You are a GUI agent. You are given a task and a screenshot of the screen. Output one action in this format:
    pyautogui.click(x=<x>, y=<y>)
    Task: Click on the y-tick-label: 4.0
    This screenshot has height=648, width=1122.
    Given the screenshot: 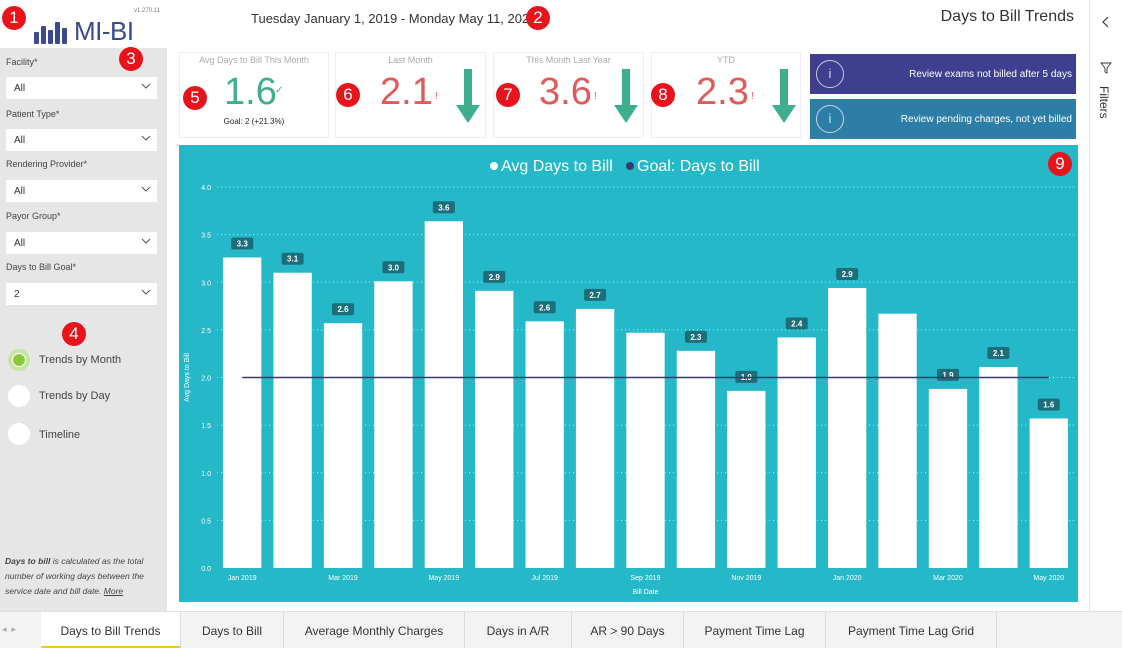 What is the action you would take?
    pyautogui.click(x=206, y=188)
    